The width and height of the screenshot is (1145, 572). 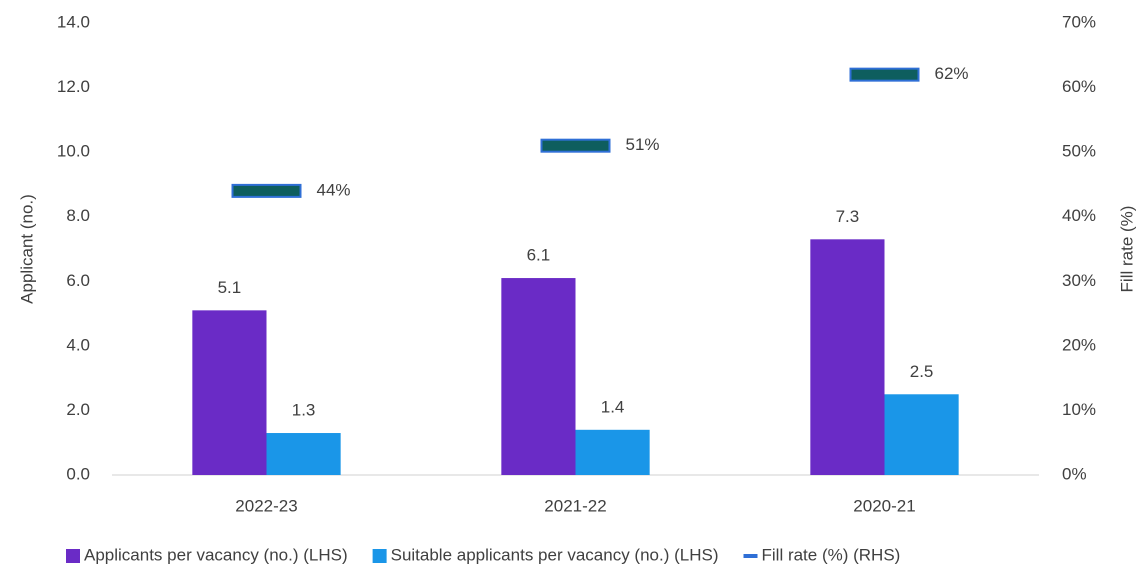 What do you see at coordinates (1079, 409) in the screenshot?
I see `y2-tick-label: 10%` at bounding box center [1079, 409].